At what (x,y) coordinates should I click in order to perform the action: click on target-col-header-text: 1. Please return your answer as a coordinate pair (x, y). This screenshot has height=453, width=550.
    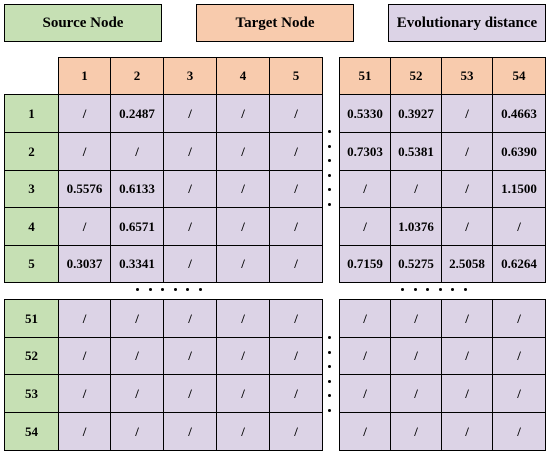
    Looking at the image, I should click on (84, 75).